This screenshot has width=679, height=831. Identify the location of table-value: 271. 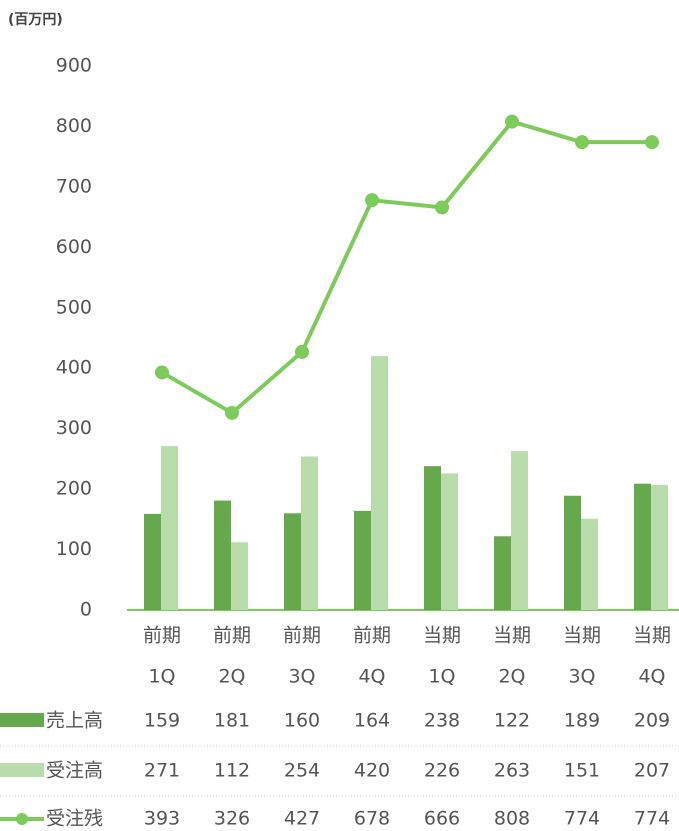
(162, 771).